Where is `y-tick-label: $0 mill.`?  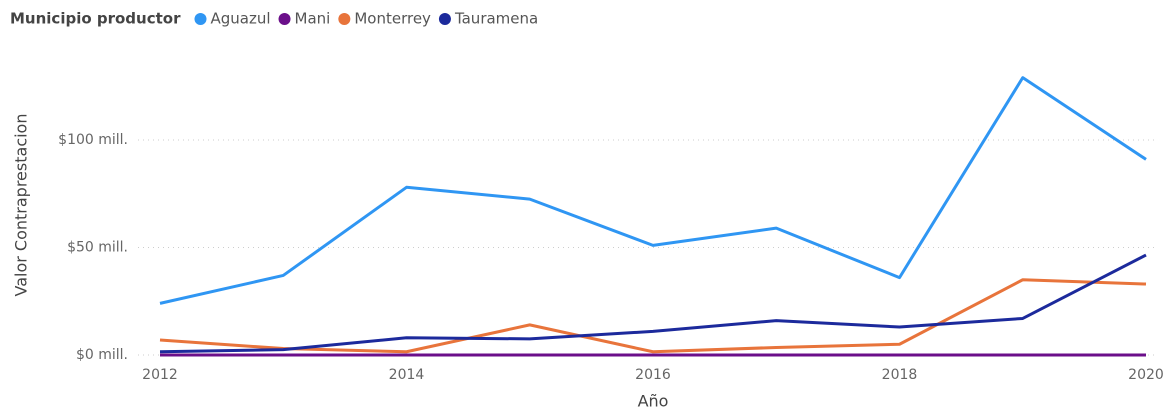
y-tick-label: $0 mill. is located at coordinates (102, 355).